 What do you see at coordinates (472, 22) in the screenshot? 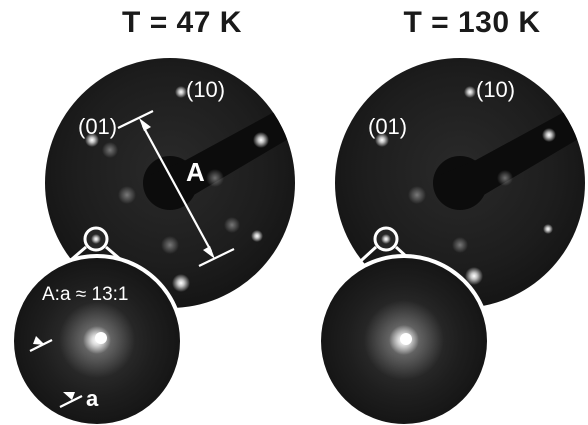
I see `temperature-title-right: T = 130 K` at bounding box center [472, 22].